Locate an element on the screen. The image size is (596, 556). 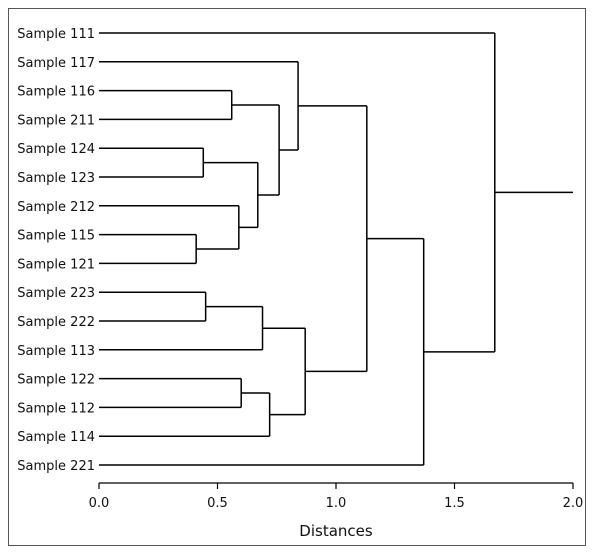
leaf-label: Sample 114 is located at coordinates (56, 437).